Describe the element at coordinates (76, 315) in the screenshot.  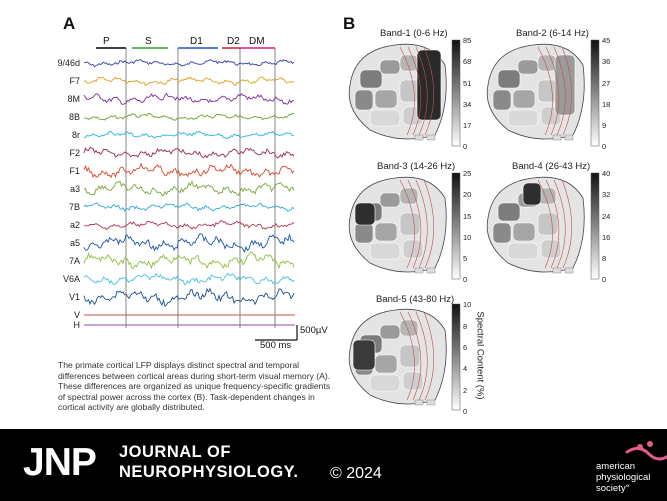
I see `channel-label: V` at that location.